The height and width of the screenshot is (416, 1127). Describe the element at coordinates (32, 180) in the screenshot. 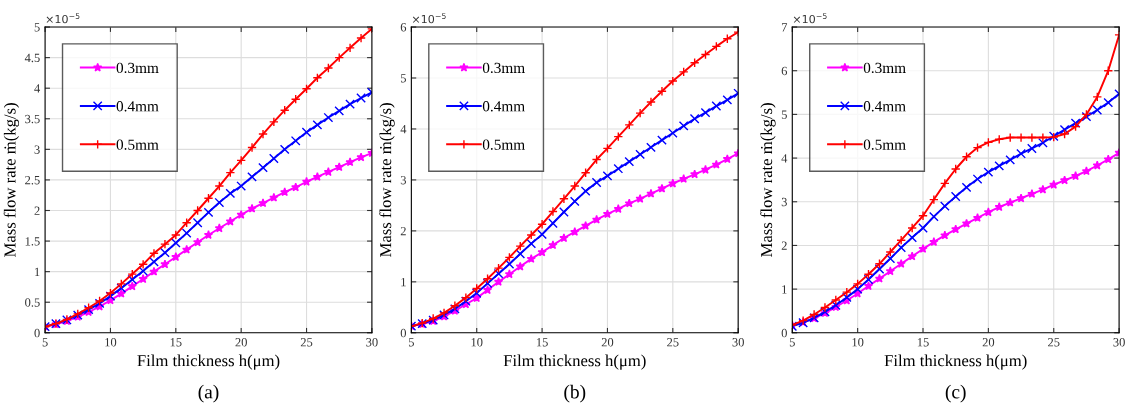

I see `y-tick-label: 2.5` at that location.